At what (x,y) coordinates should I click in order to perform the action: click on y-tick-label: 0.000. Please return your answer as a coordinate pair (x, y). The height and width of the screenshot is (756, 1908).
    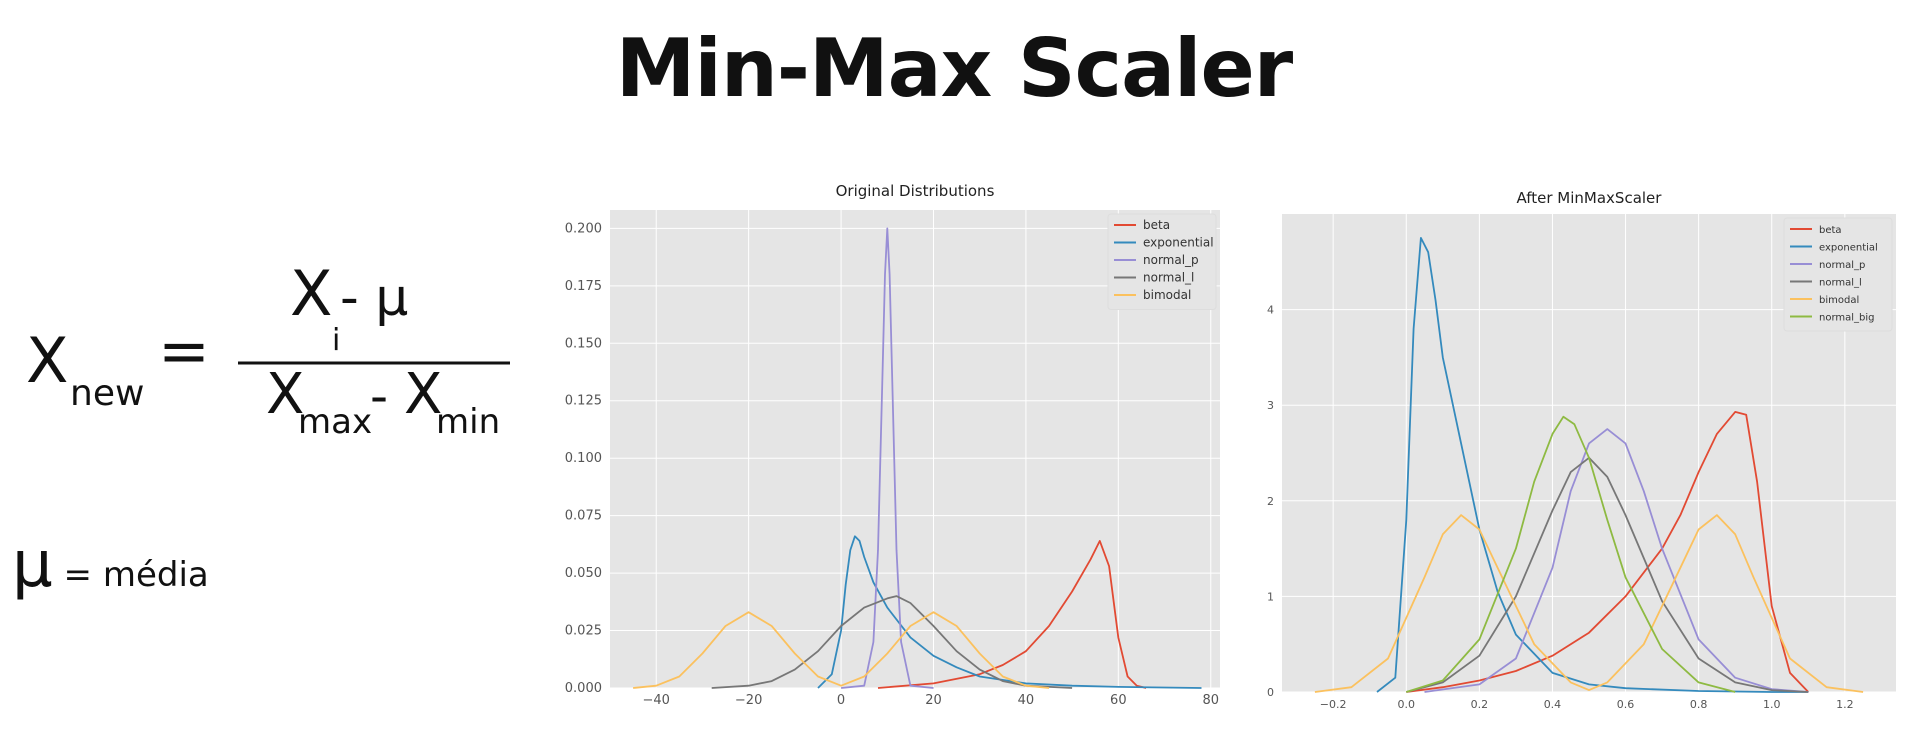
    Looking at the image, I should click on (583, 688).